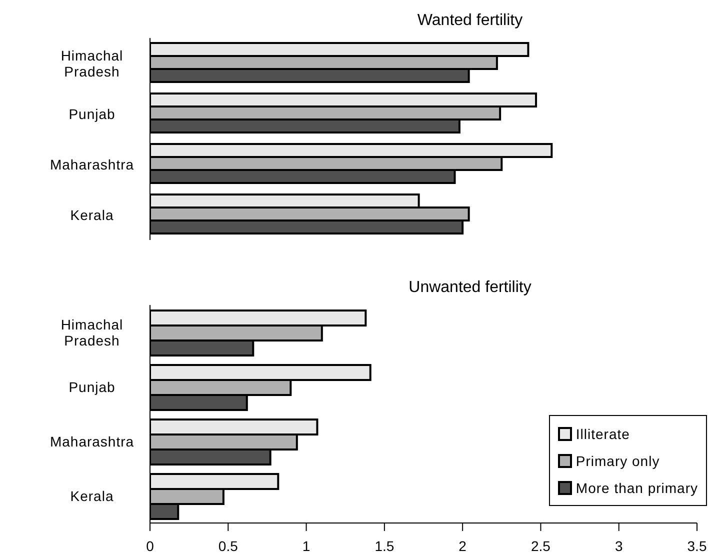  I want to click on x-tick-label: 3, so click(618, 546).